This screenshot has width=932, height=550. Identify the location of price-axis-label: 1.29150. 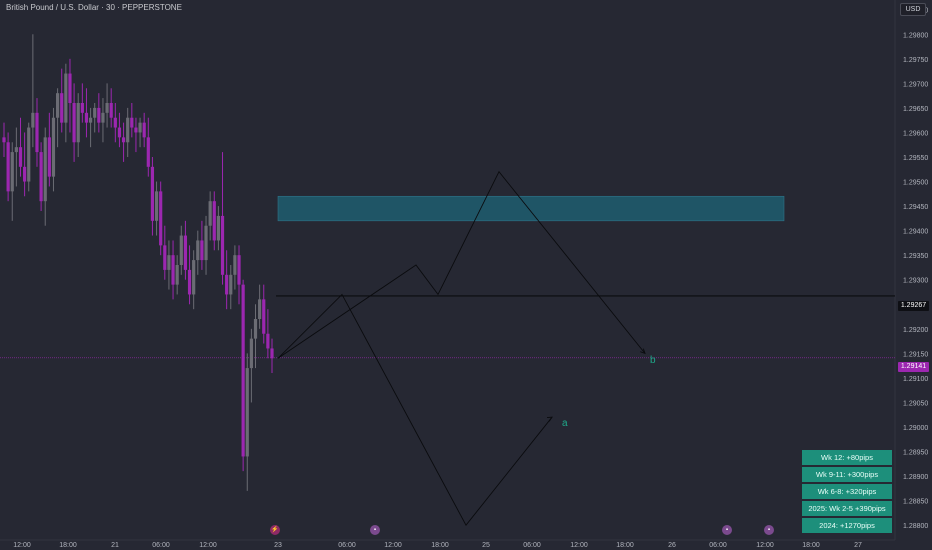
(915, 354).